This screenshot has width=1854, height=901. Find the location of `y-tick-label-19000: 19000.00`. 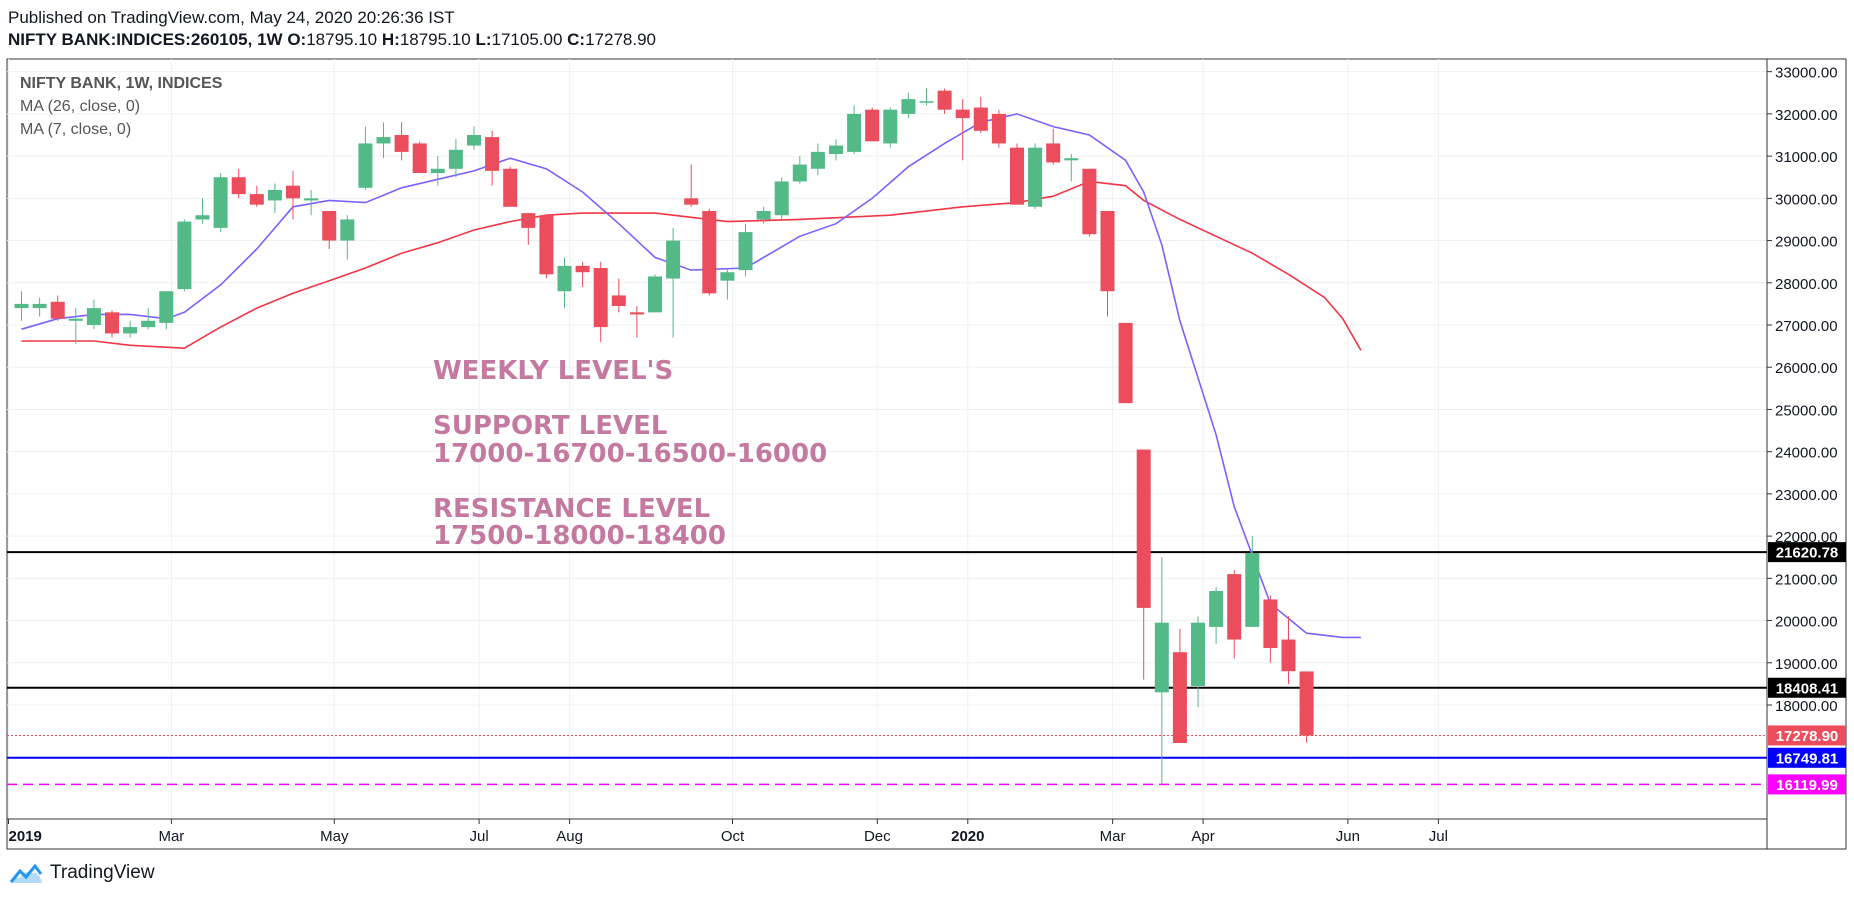

y-tick-label-19000: 19000.00 is located at coordinates (1806, 664).